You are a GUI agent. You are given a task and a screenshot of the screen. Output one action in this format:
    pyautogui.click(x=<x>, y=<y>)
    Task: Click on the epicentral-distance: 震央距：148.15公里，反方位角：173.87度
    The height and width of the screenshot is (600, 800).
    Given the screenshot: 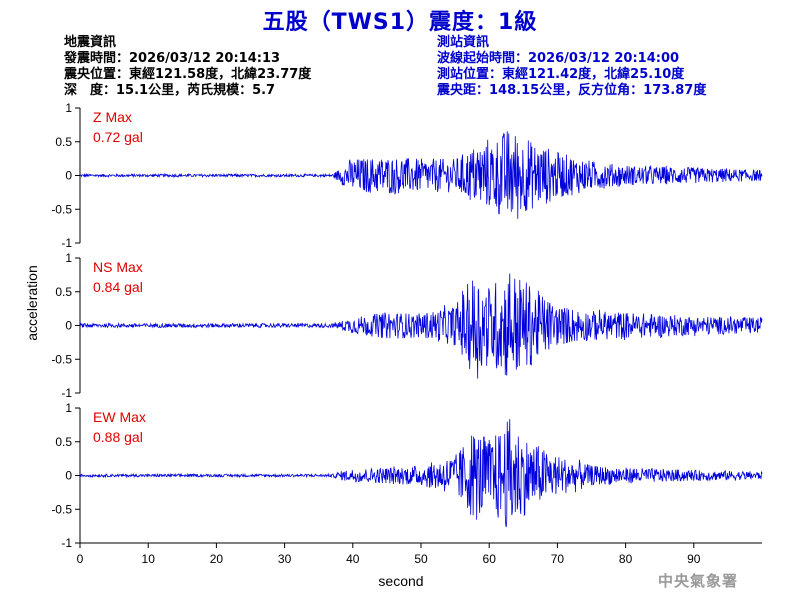 What is the action you would take?
    pyautogui.click(x=572, y=90)
    